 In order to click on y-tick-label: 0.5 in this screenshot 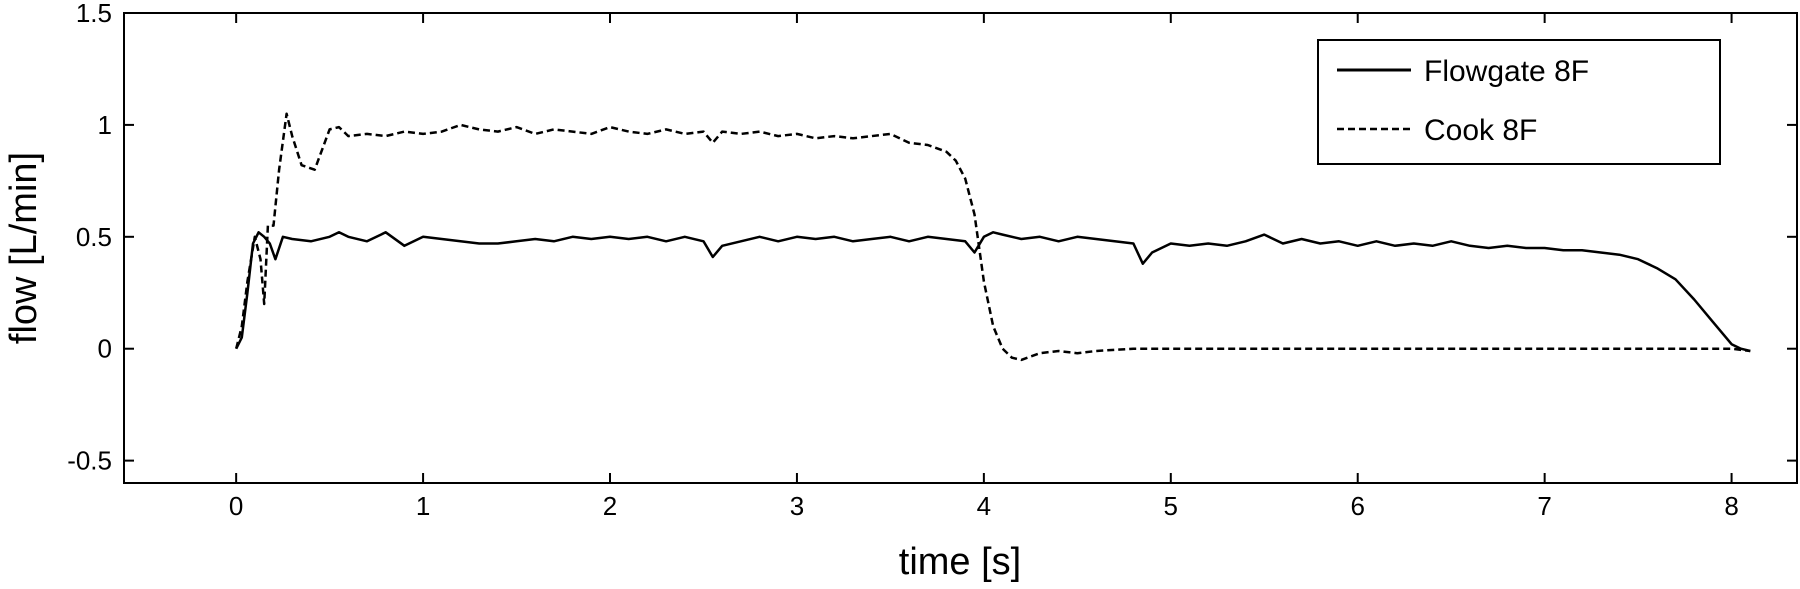, I will do `click(94, 237)`.